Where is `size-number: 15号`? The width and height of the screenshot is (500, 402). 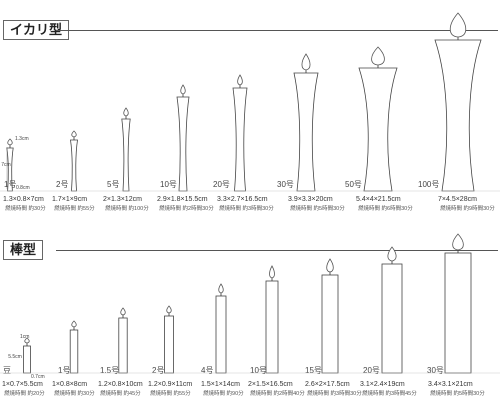 size-number: 15号 is located at coordinates (313, 370).